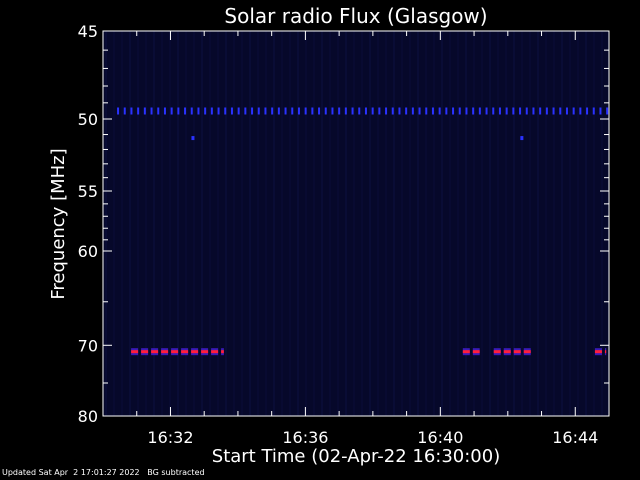 This screenshot has width=640, height=480. What do you see at coordinates (170, 437) in the screenshot?
I see `x-tick-label: 16:32` at bounding box center [170, 437].